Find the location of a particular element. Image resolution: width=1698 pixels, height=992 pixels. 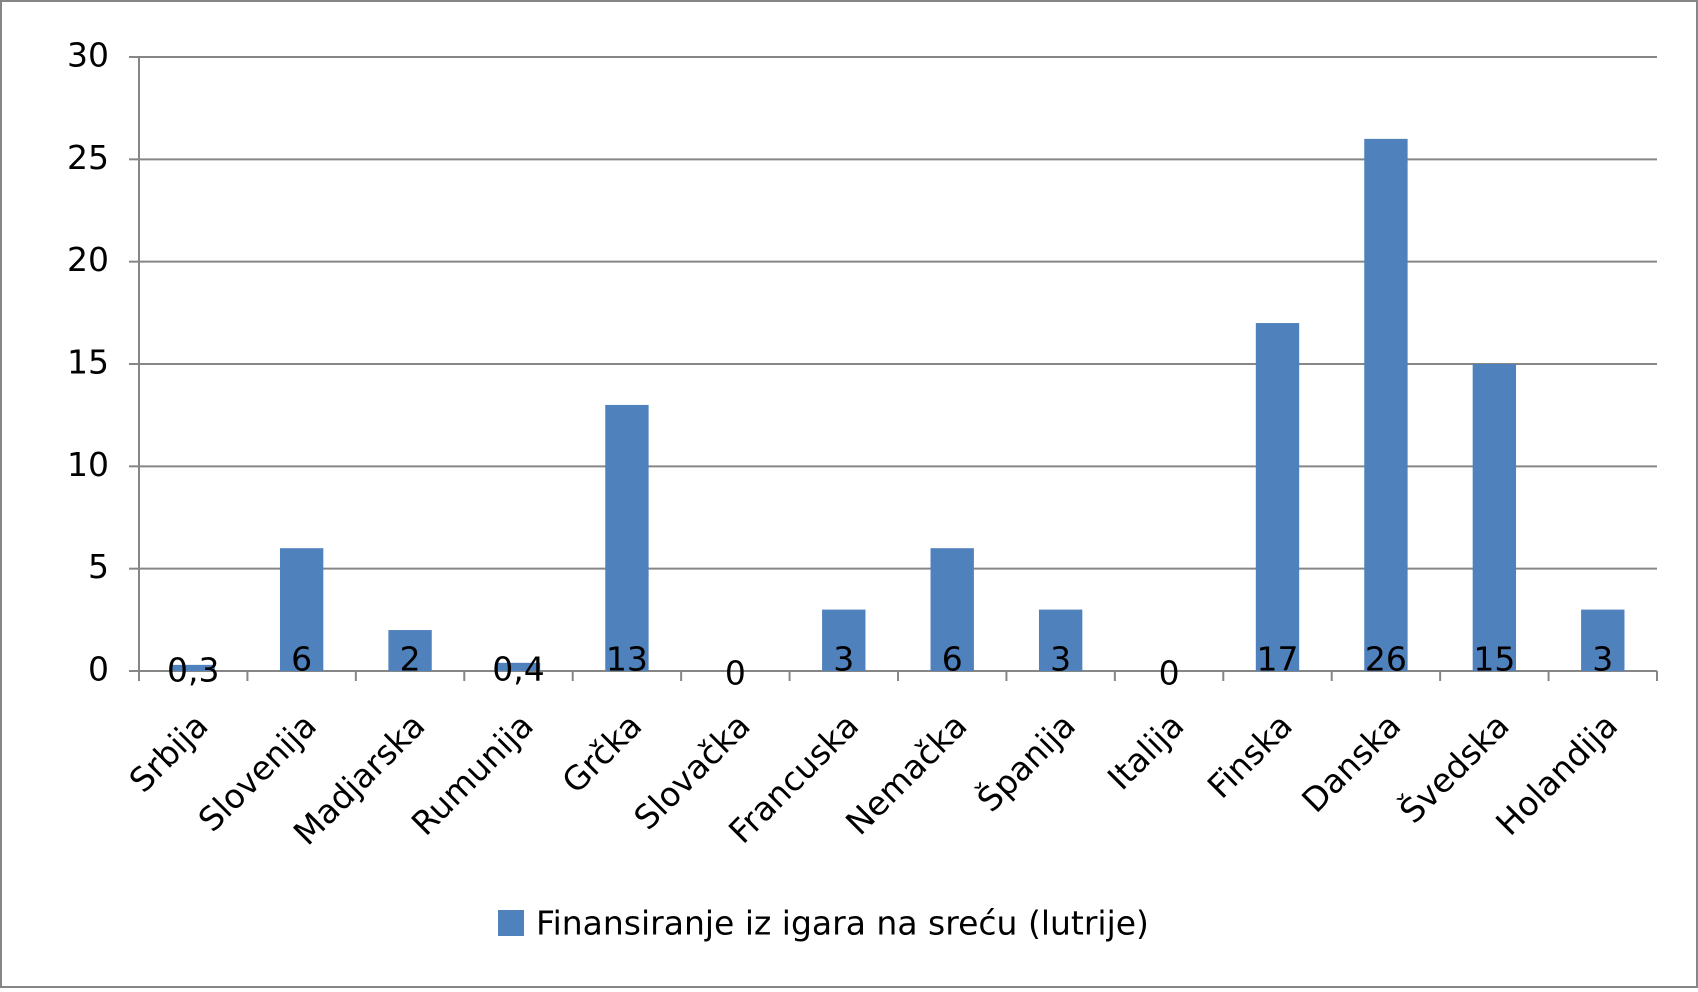

data-label: 15 is located at coordinates (1494, 659).